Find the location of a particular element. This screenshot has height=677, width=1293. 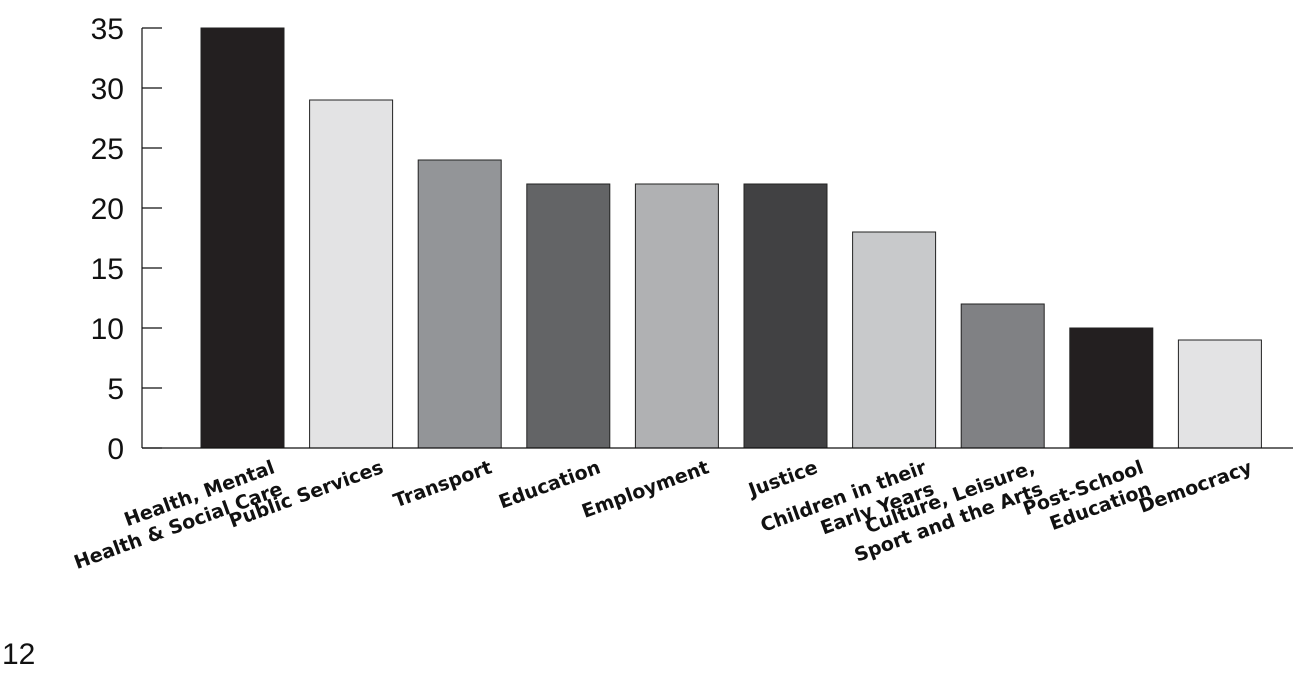

x-tick-label-line: Democracy is located at coordinates (1196, 486).